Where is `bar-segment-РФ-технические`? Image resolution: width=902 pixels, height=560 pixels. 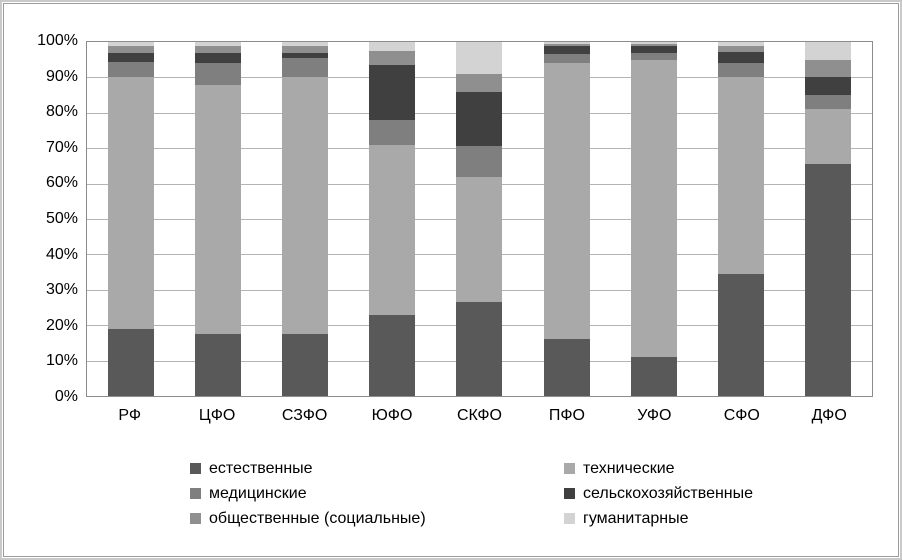 bar-segment-РФ-технические is located at coordinates (130, 203).